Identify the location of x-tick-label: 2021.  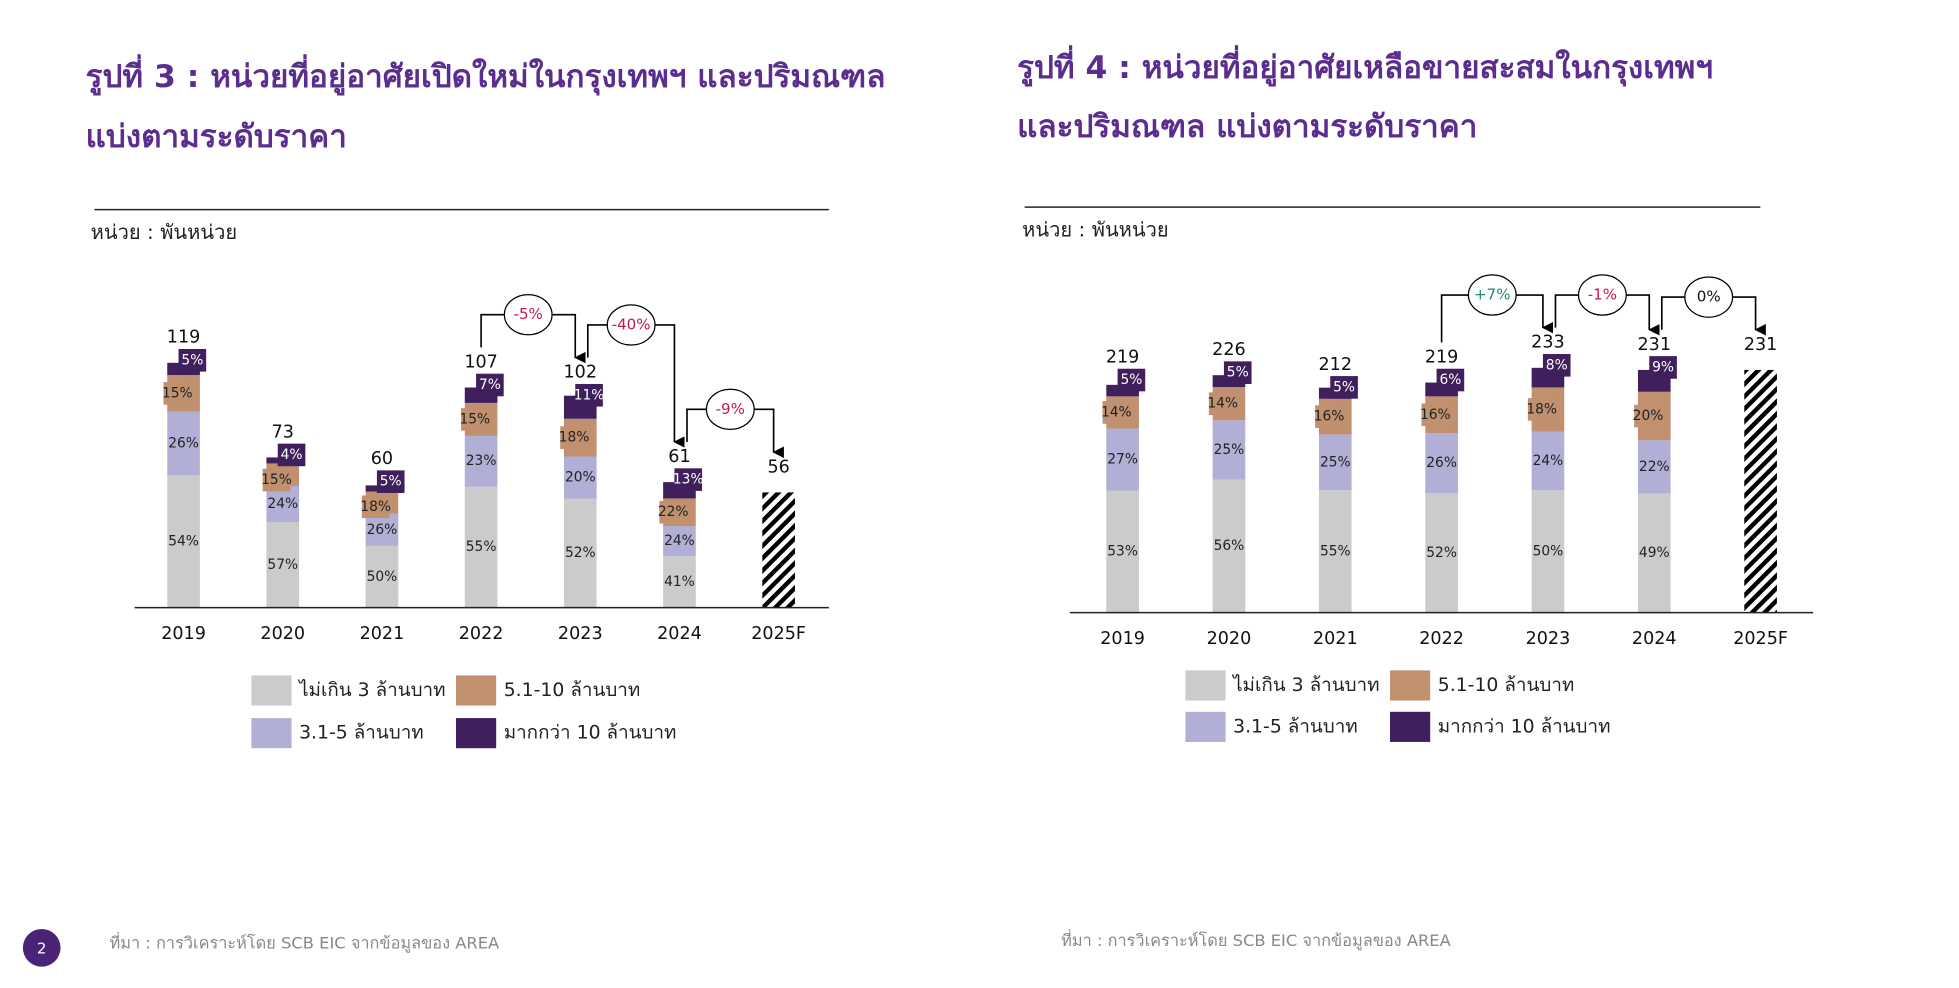
(1335, 639).